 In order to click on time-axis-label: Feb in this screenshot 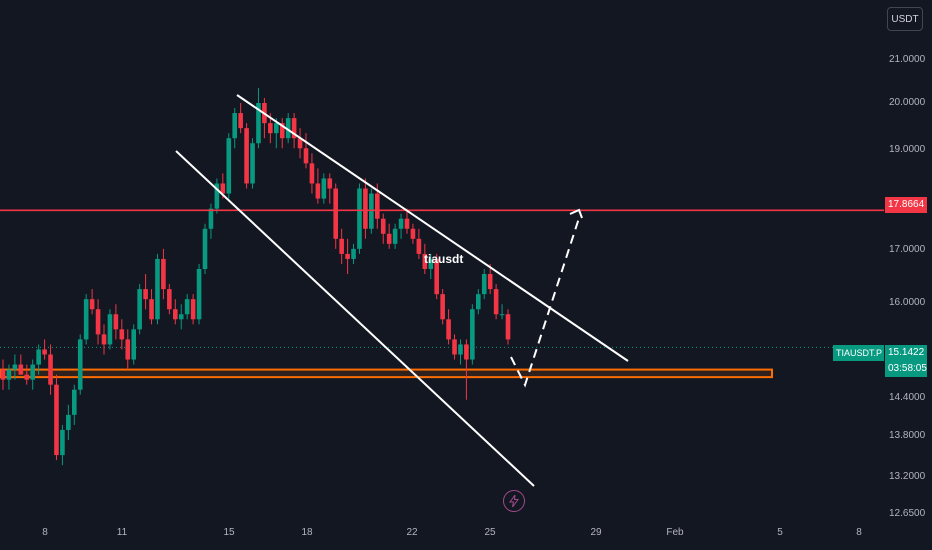, I will do `click(675, 532)`.